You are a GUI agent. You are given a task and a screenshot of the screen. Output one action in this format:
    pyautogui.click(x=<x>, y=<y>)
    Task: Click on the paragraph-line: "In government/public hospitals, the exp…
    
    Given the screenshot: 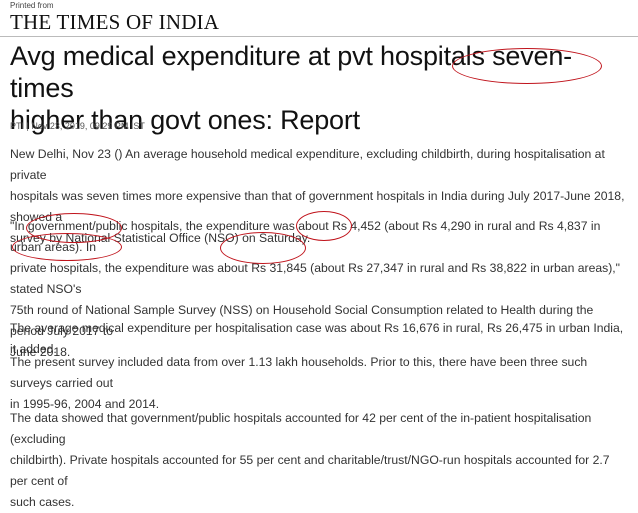 What is the action you would take?
    pyautogui.click(x=305, y=236)
    